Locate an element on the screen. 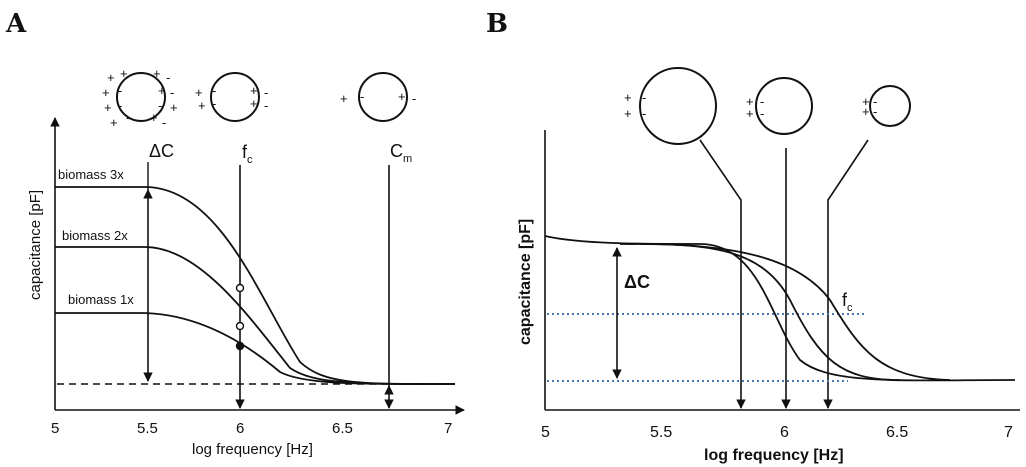 The image size is (1026, 467). panel-b-fc-label: fc is located at coordinates (847, 302).